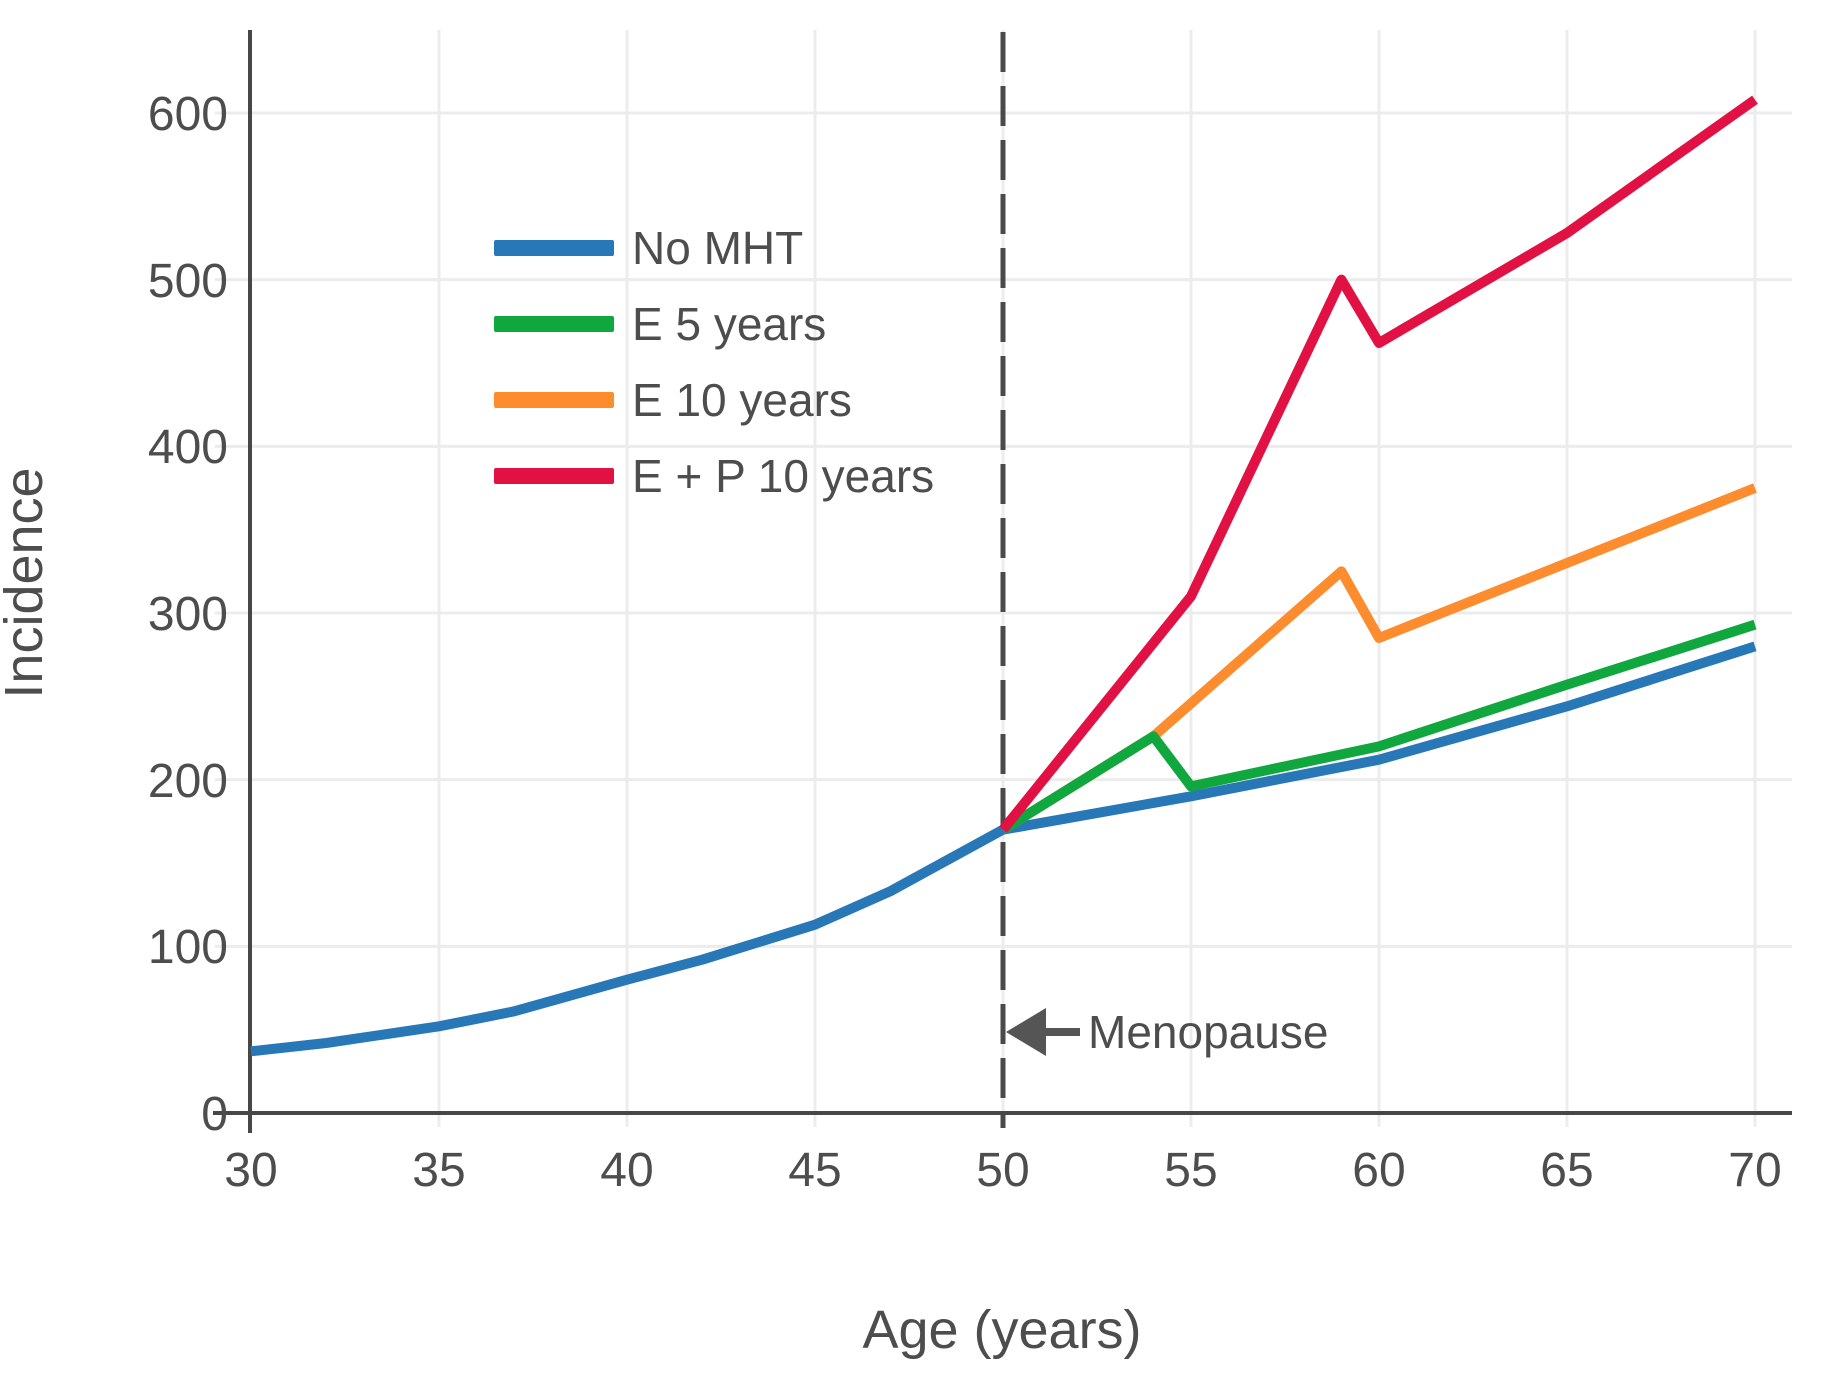  I want to click on x-tick-40: 40, so click(626, 1170).